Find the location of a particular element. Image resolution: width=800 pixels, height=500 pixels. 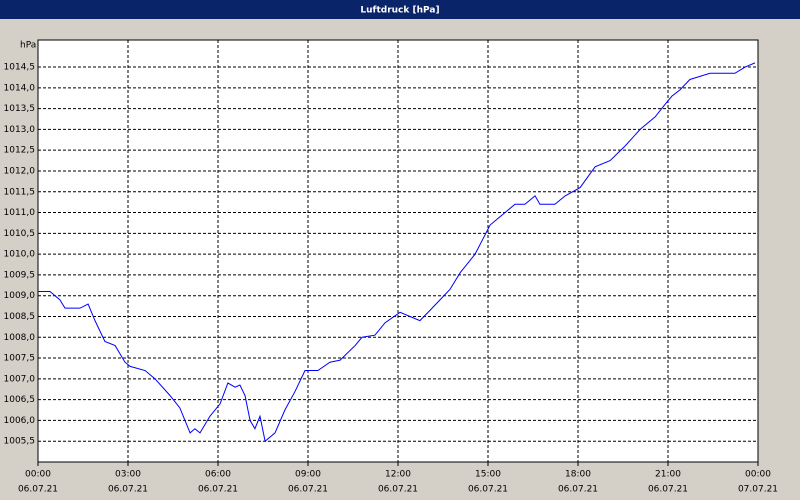

title-bar is located at coordinates (400, 9).